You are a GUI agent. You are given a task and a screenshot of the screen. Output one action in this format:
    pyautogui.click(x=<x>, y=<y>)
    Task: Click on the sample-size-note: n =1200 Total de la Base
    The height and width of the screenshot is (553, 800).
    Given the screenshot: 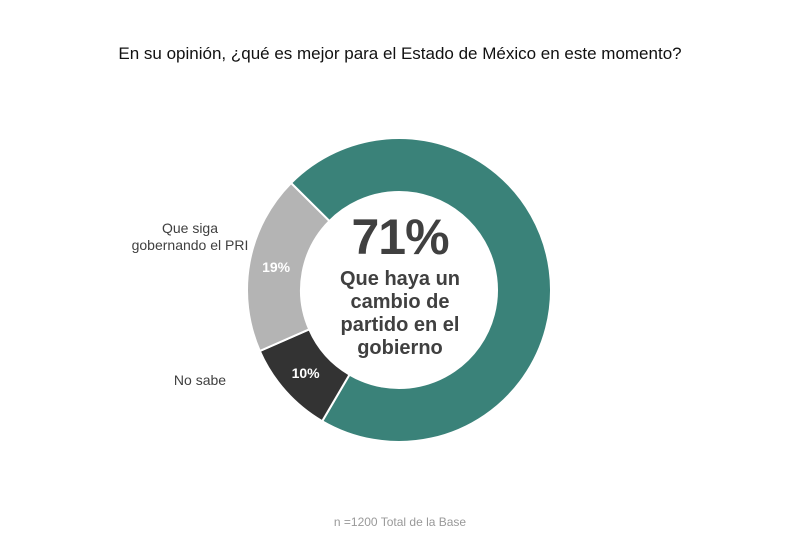 What is the action you would take?
    pyautogui.click(x=400, y=522)
    